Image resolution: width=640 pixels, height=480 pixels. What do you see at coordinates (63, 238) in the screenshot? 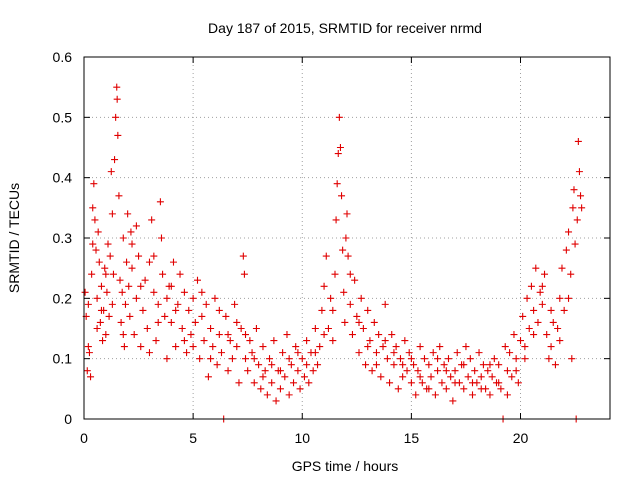
I see `y-tick-label: 0.3` at bounding box center [63, 238].